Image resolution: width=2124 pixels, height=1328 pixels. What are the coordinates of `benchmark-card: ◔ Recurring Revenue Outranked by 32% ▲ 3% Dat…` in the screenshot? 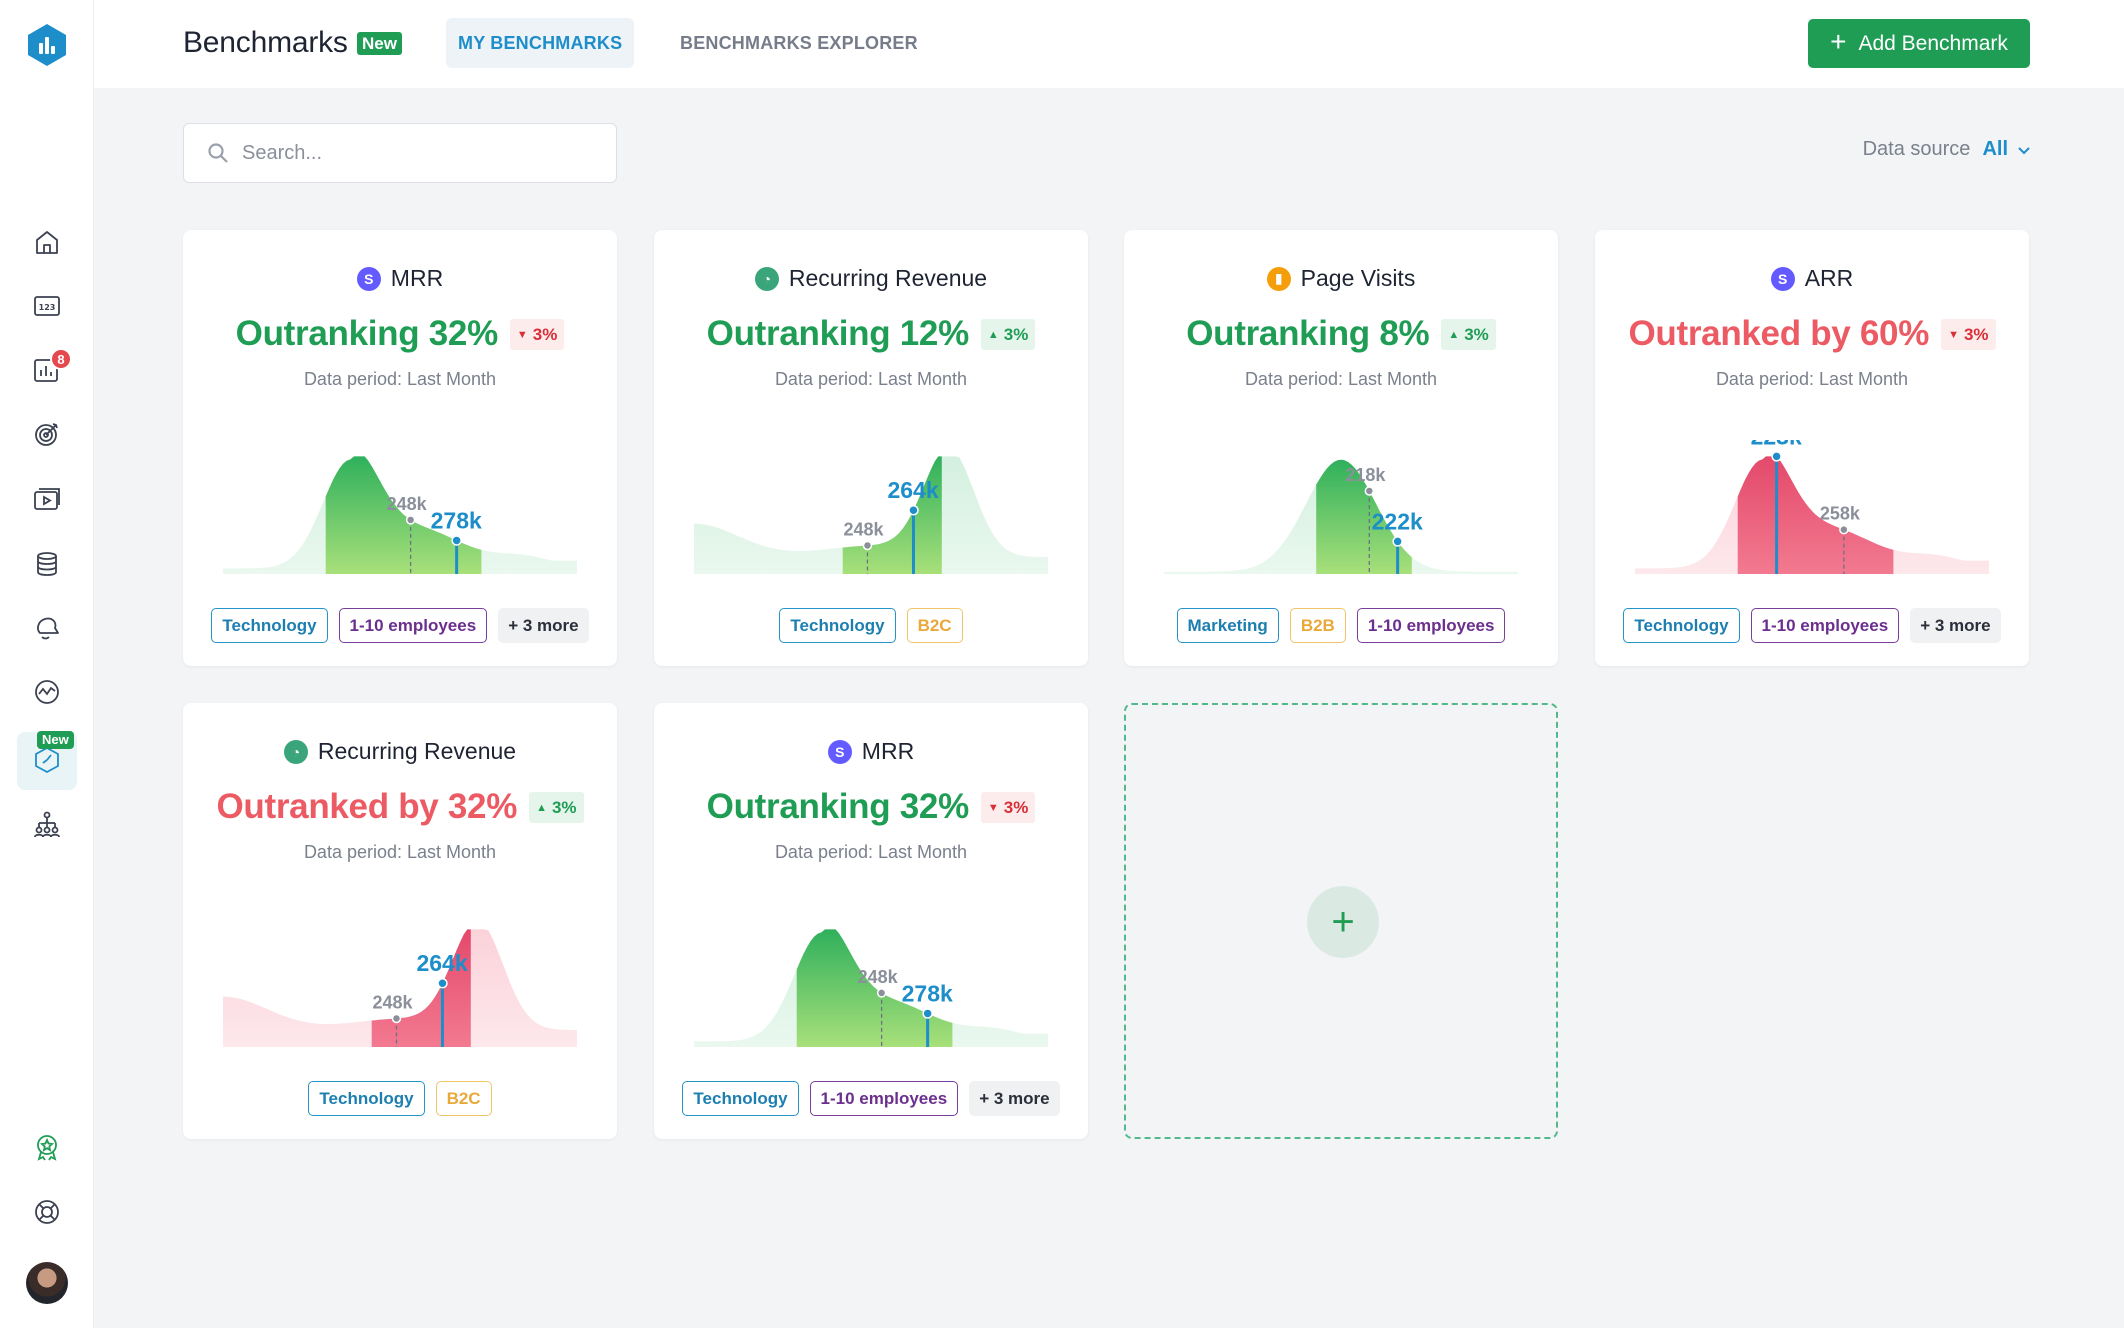 It's located at (400, 921).